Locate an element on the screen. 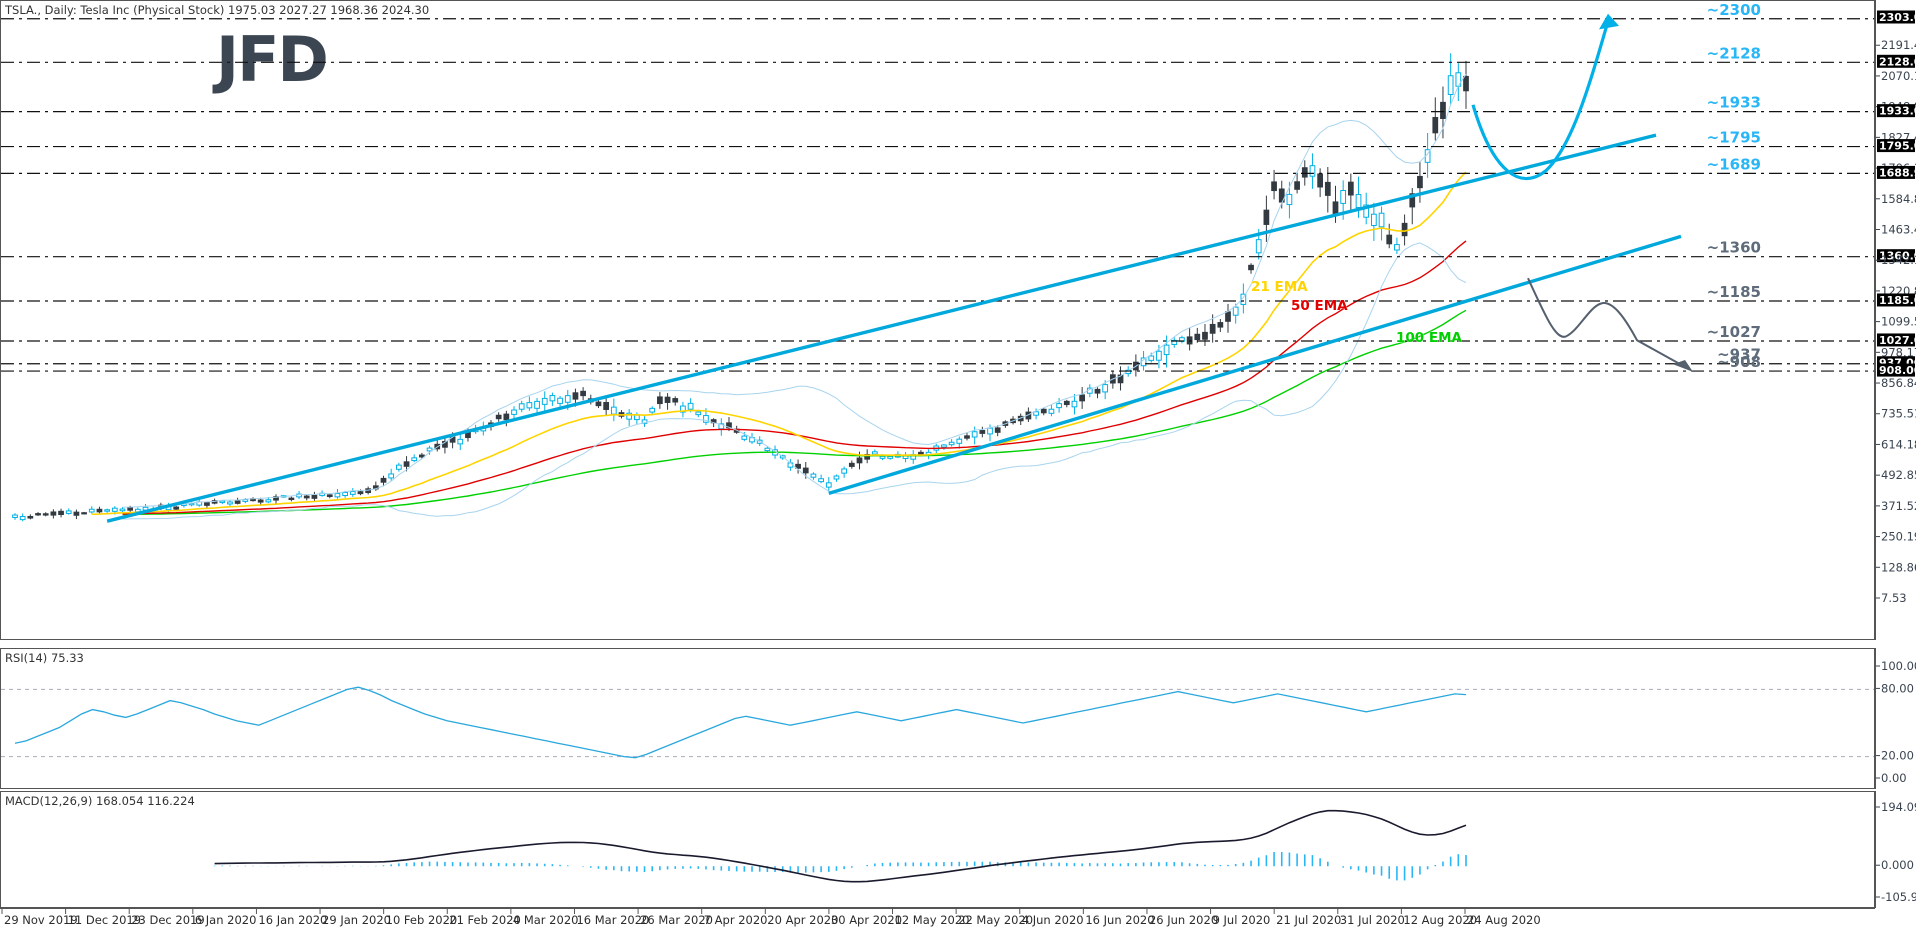  date-axis-label: 16 Jun 2020 is located at coordinates (1119, 920).